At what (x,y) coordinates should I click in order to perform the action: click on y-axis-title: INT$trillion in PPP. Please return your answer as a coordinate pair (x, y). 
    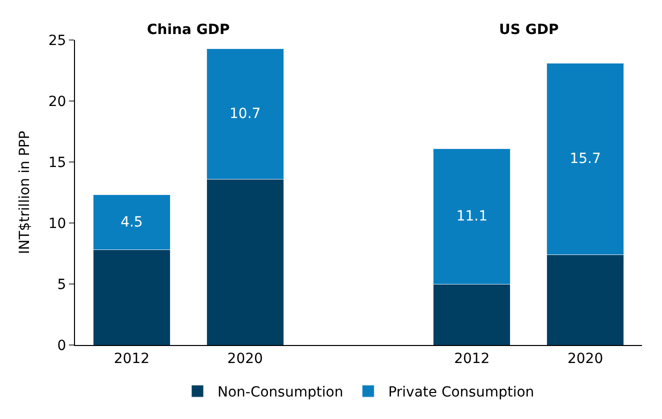
    Looking at the image, I should click on (24, 192).